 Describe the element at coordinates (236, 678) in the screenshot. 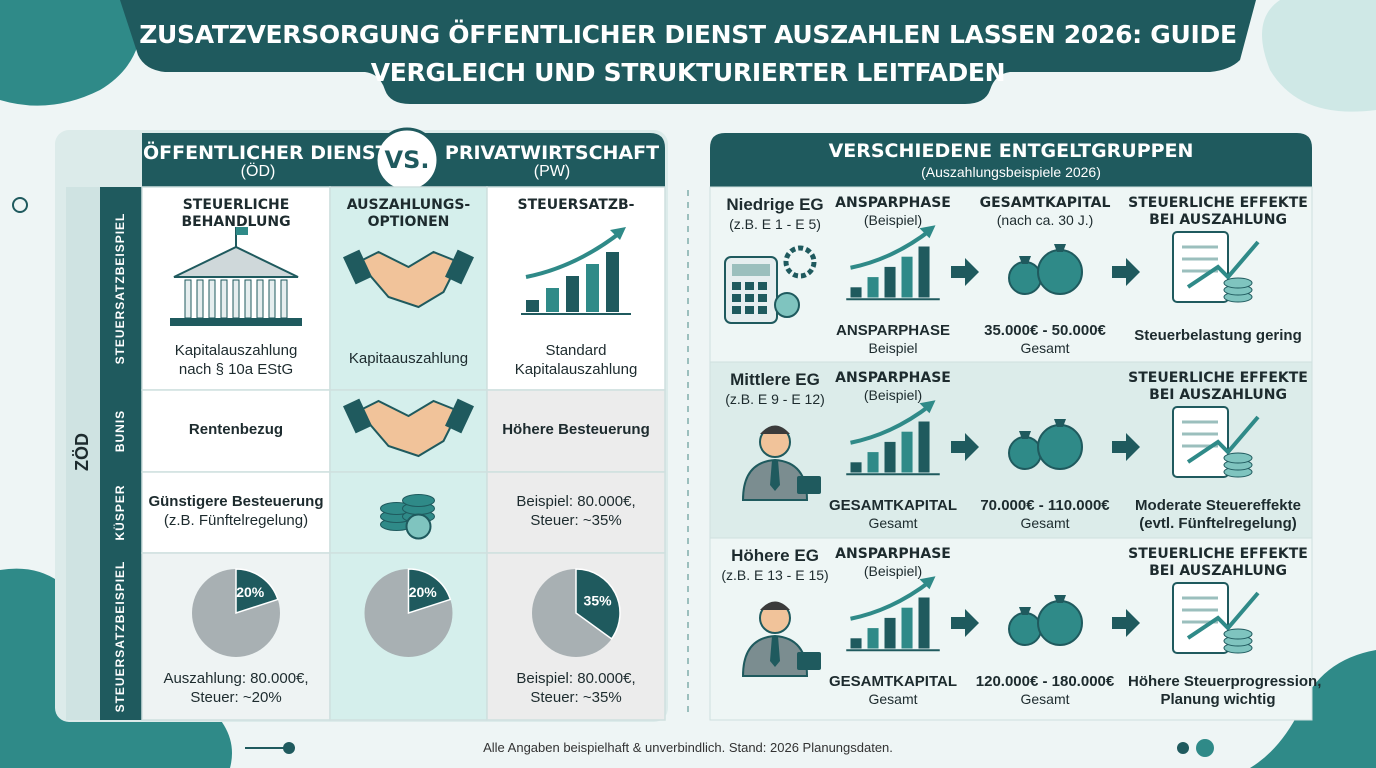

I see `cell-text: Auszahlung: 80.000€,` at that location.